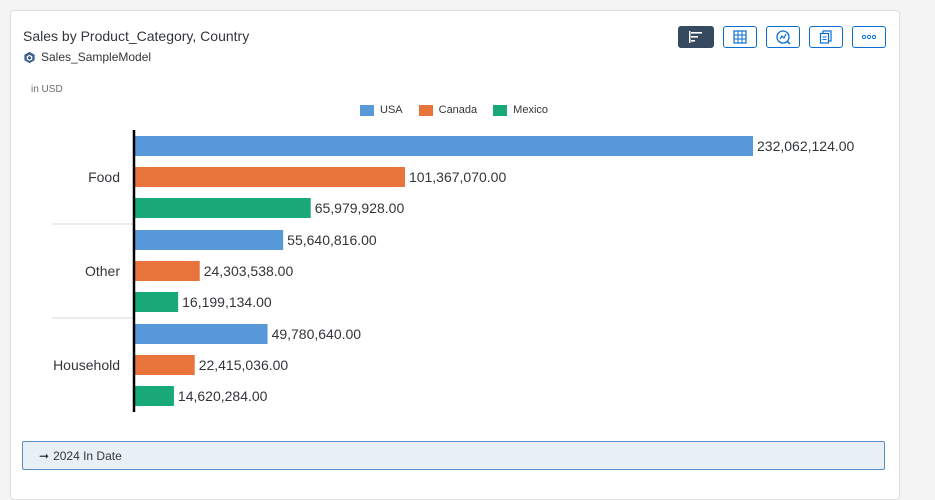 The image size is (935, 500). I want to click on data-label: 55,640,816.00, so click(332, 240).